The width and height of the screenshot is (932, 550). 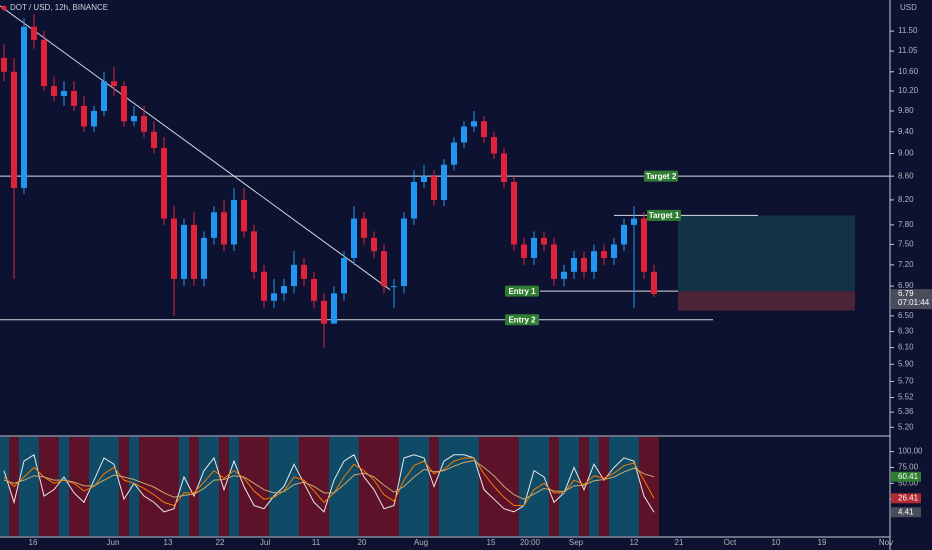 What do you see at coordinates (906, 244) in the screenshot?
I see `y-tick-label: 7.50` at bounding box center [906, 244].